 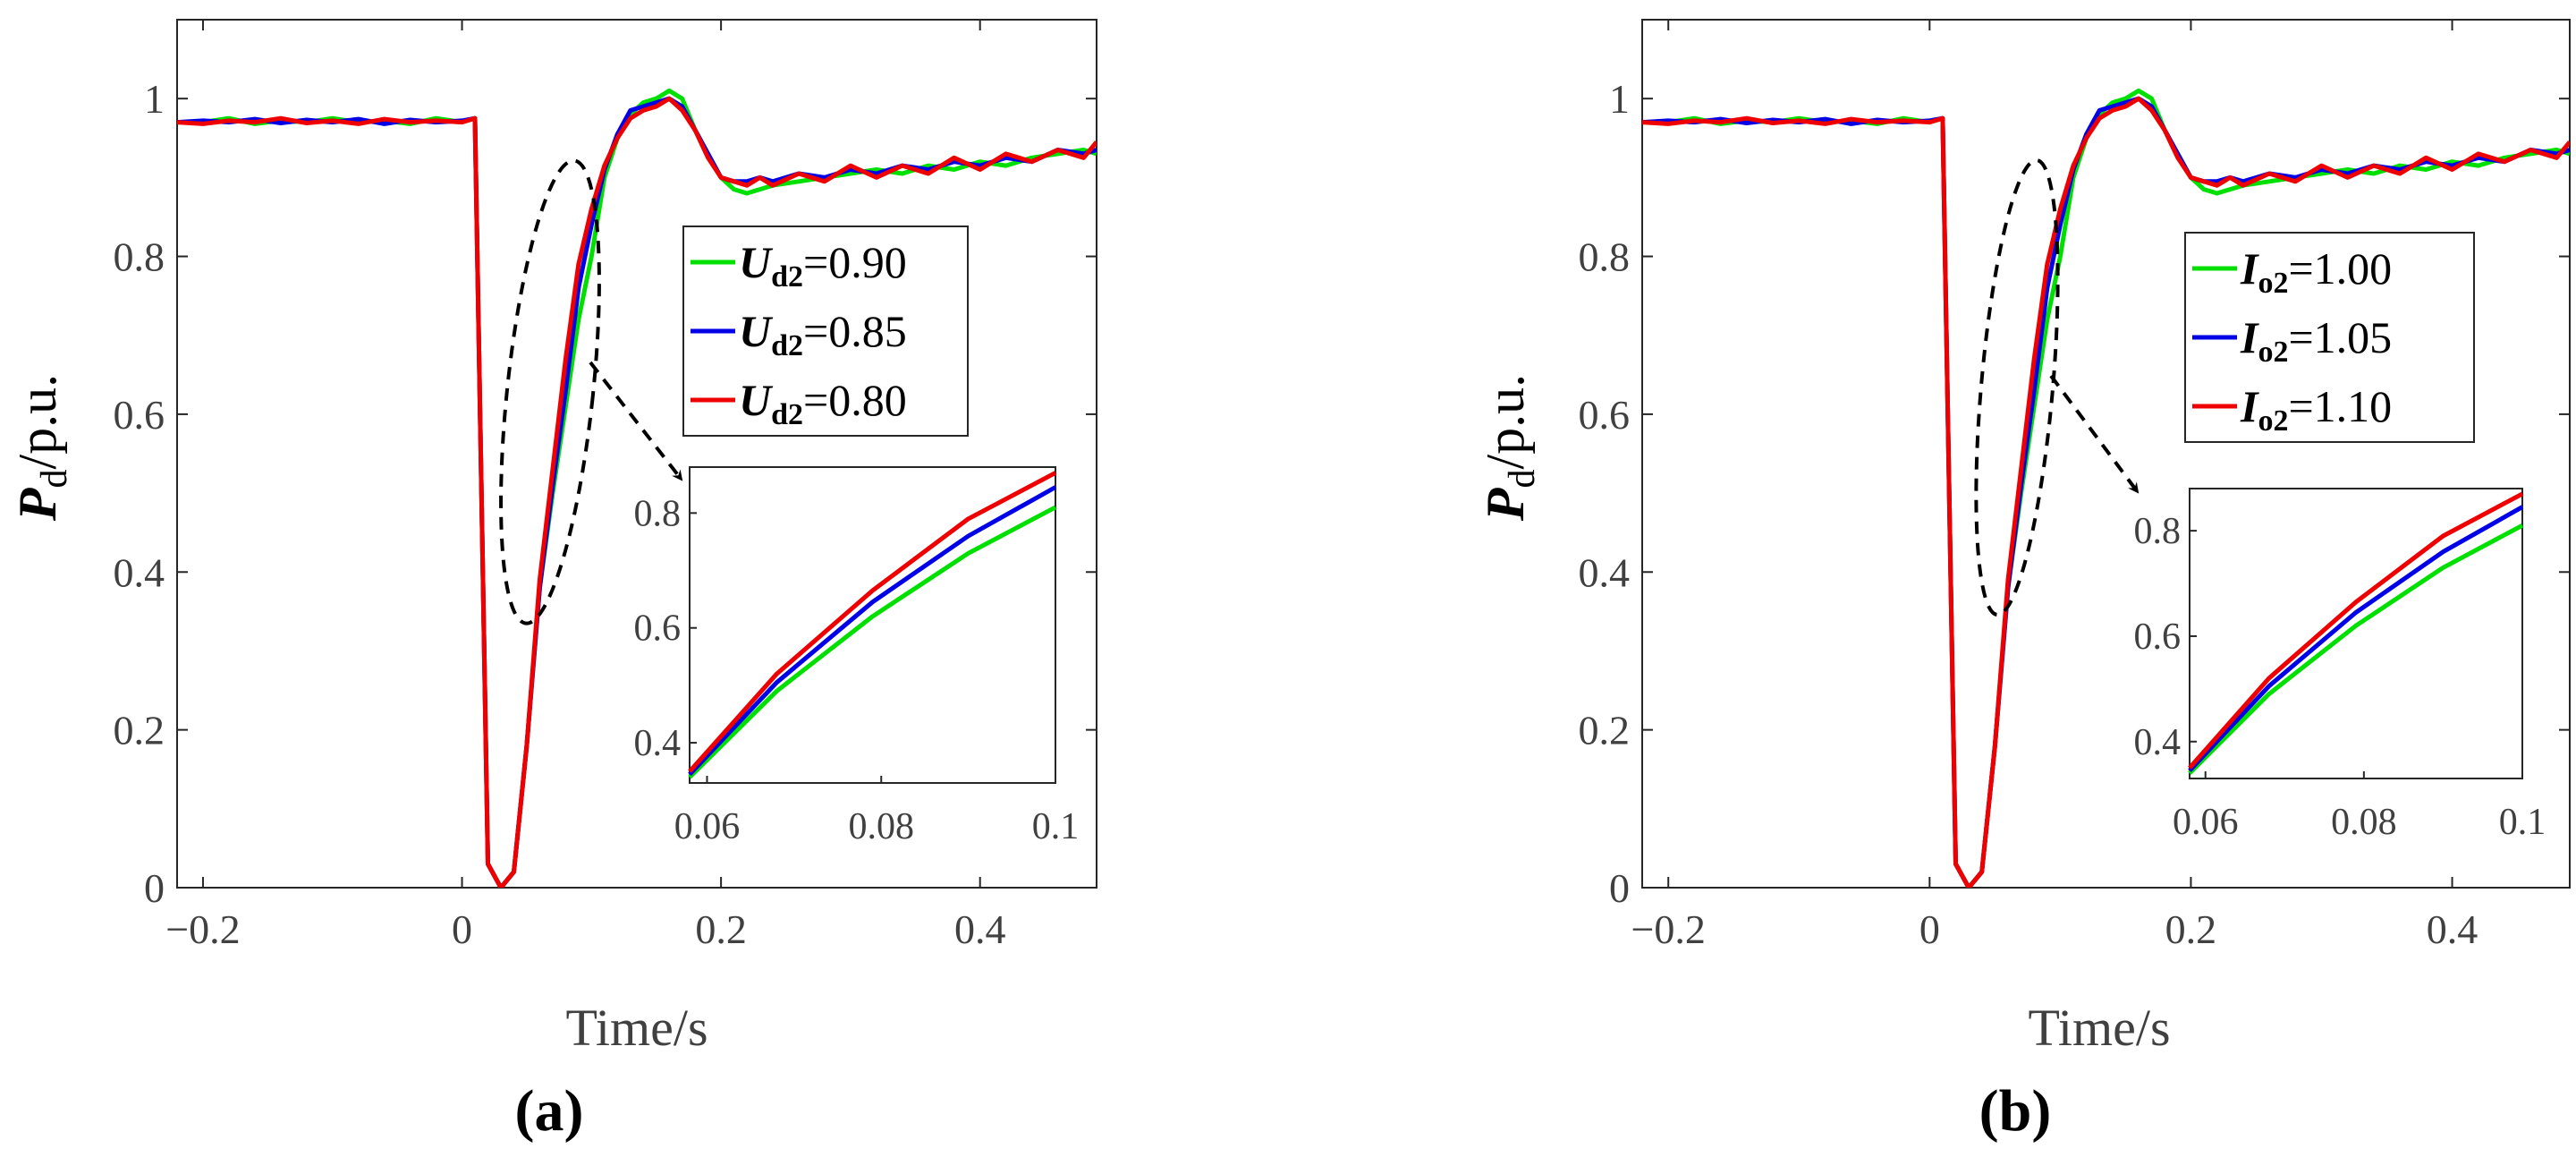 I want to click on legend-value: =1.00, so click(x=2340, y=268).